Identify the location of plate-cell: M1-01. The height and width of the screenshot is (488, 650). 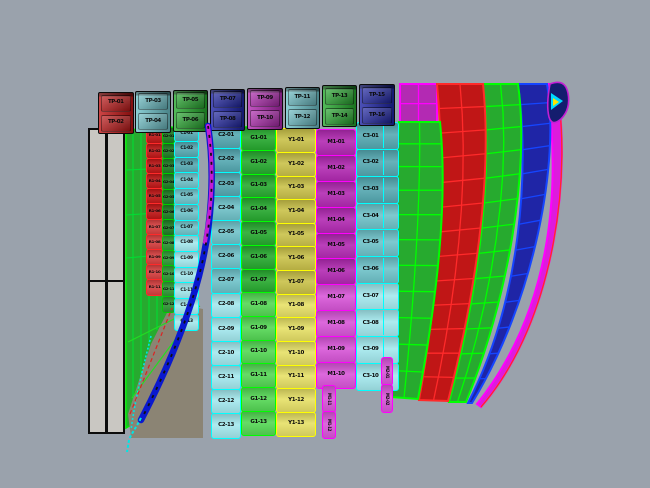
(336, 143).